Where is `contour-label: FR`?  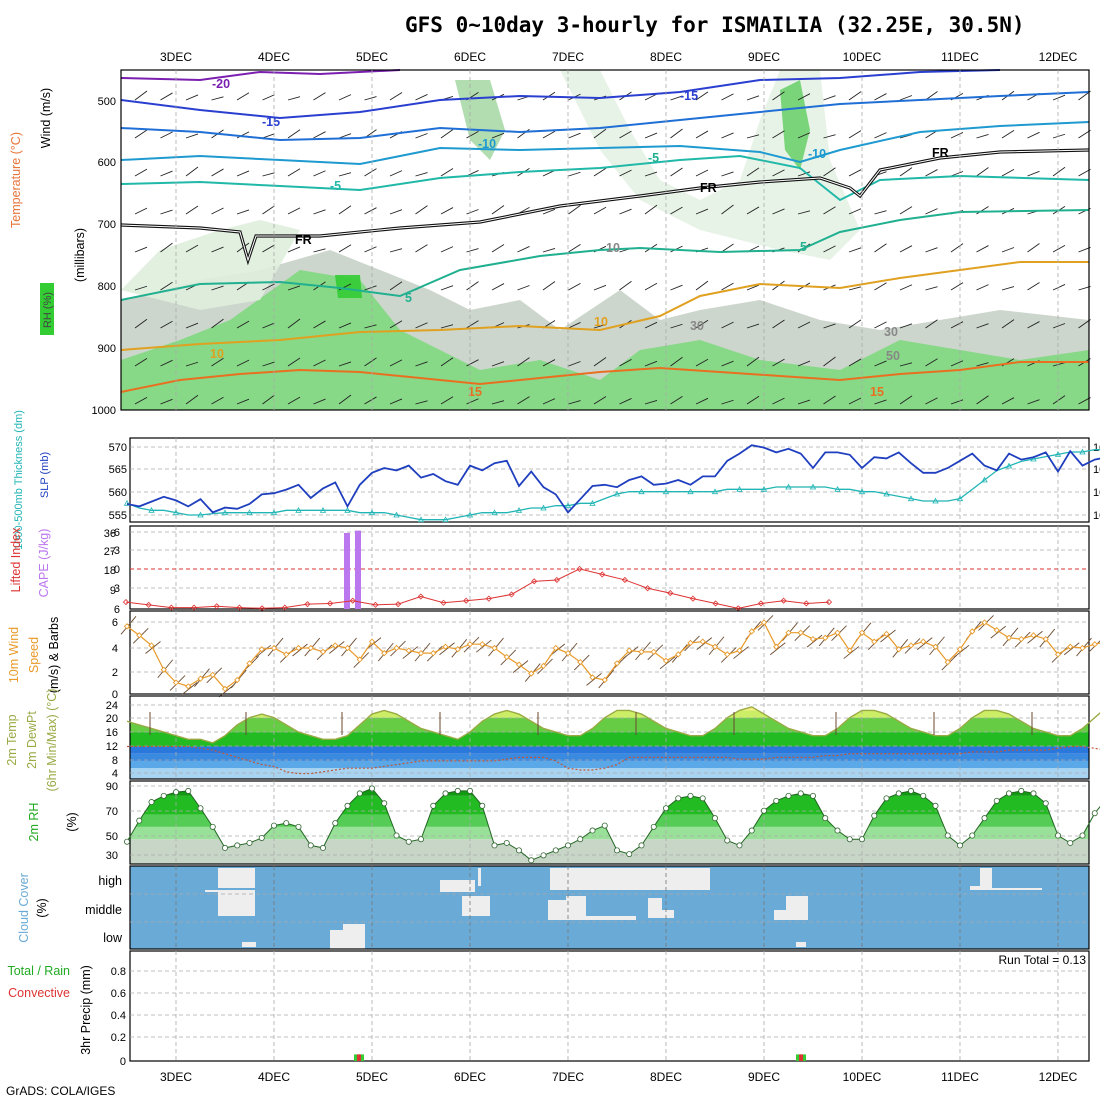
contour-label: FR is located at coordinates (940, 153).